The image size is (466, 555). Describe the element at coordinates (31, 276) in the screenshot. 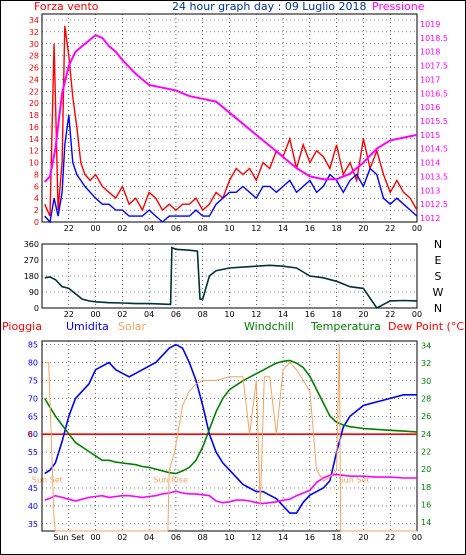

I see `direction-left-axis: 0 90 180 270 360` at that location.